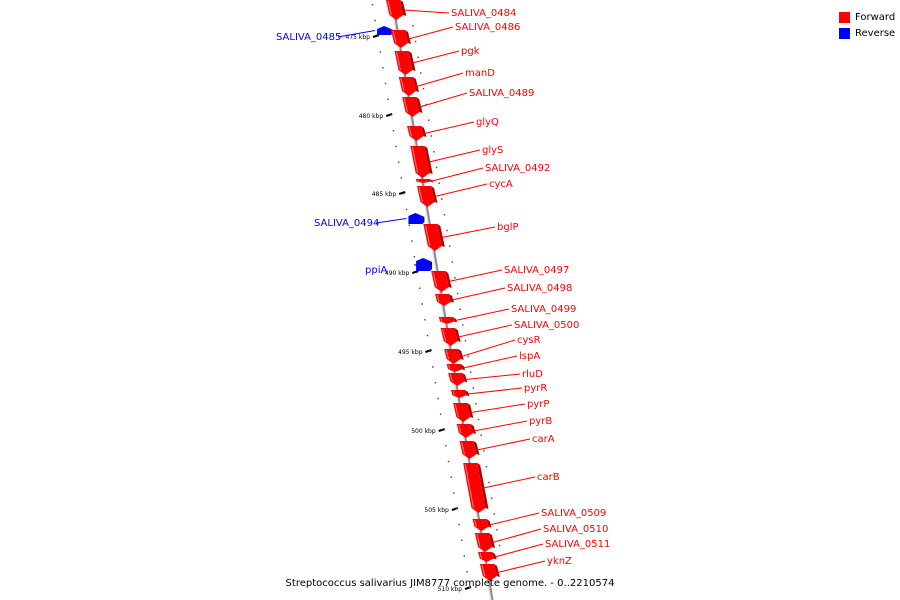 The image size is (900, 600). Describe the element at coordinates (535, 388) in the screenshot. I see `gene-label: pyrR` at that location.